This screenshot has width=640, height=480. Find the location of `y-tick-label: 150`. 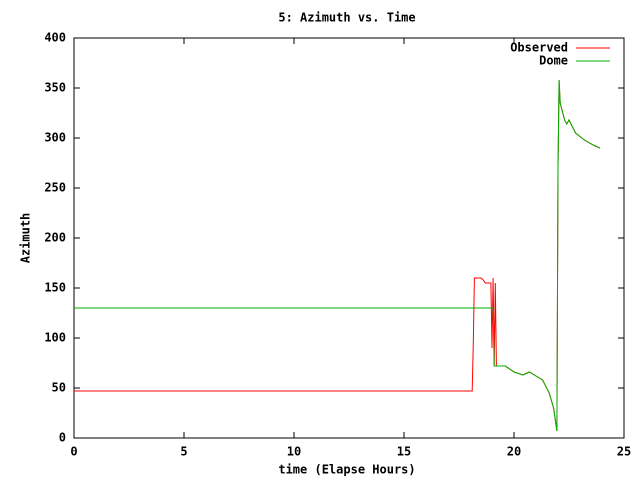

y-tick-label: 150 is located at coordinates (55, 288).